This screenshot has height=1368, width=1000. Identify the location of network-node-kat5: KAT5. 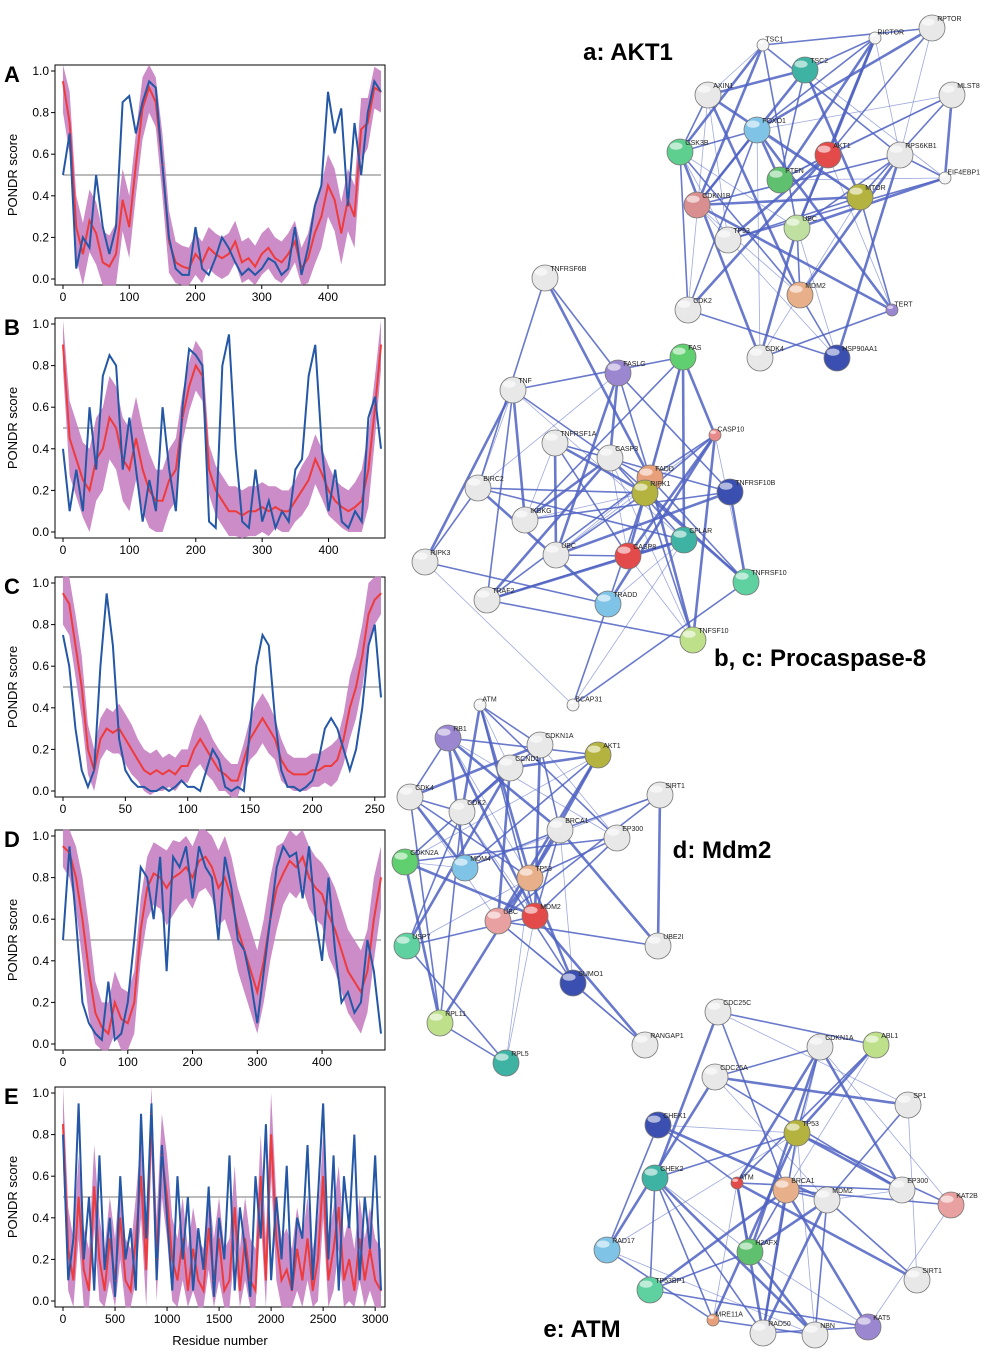
(872, 1327).